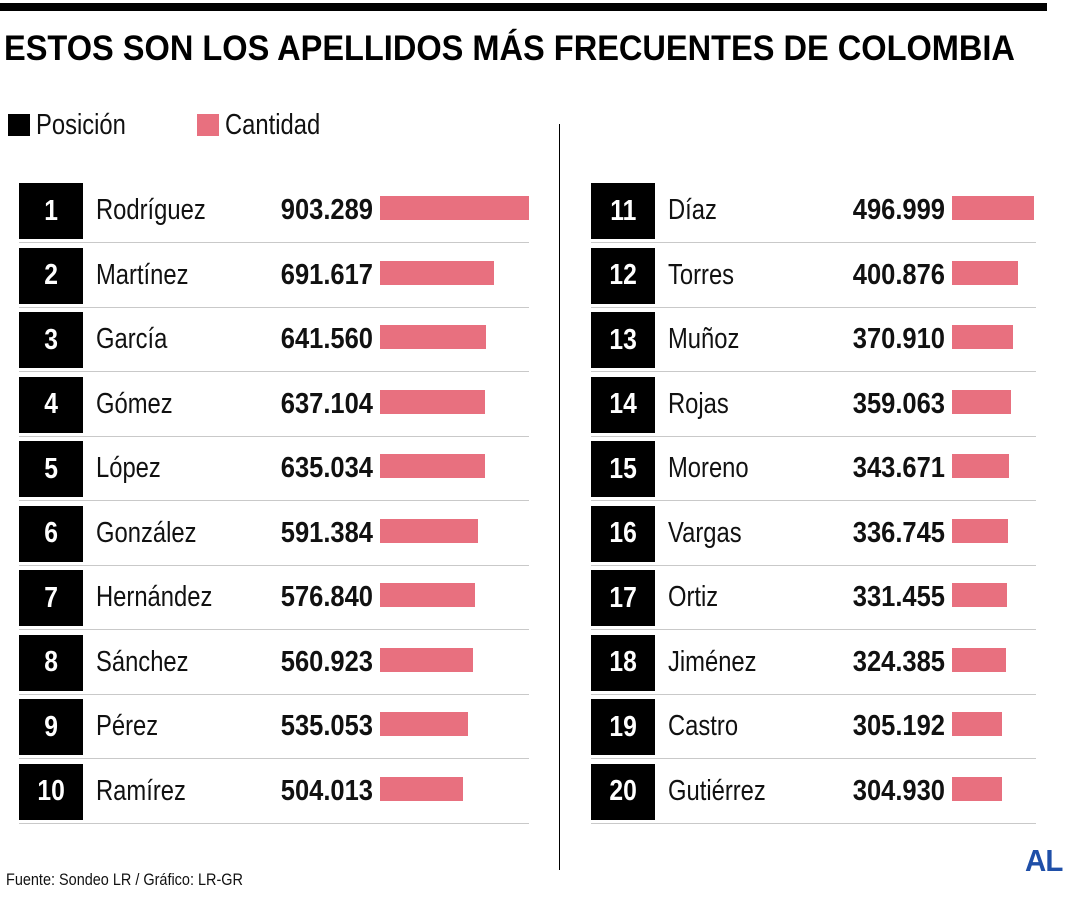  Describe the element at coordinates (813, 469) in the screenshot. I see `chart-row: 15 Moreno 343.671` at that location.